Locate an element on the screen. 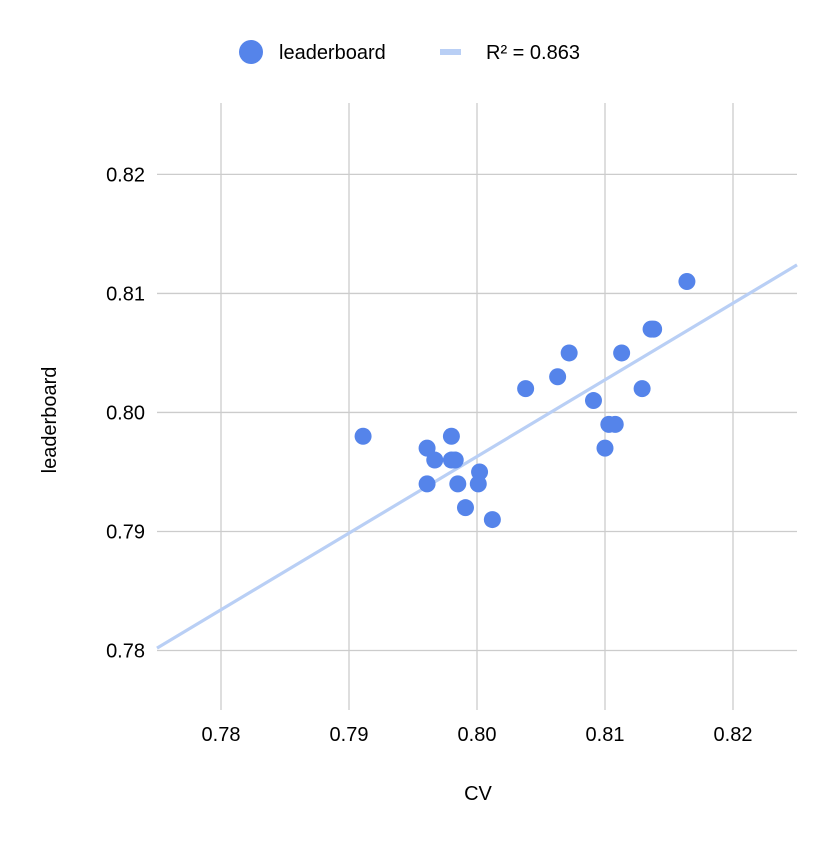 The height and width of the screenshot is (844, 834). y-axis-ticks: 0.78 0.79 0.80 0.81 0.82 is located at coordinates (125, 413).